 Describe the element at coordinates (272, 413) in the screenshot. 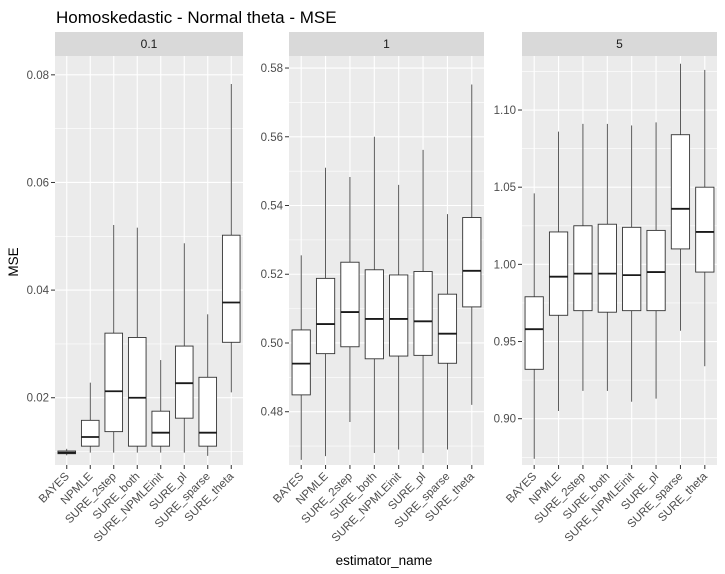

I see `y-tick-label: 0.48` at that location.